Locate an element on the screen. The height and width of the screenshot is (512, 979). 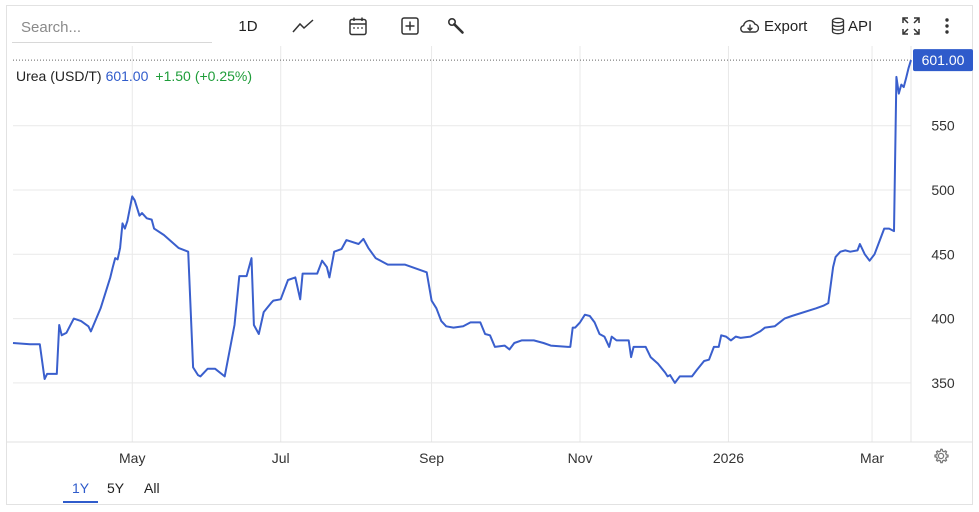
time-axis-tick-label: Mar is located at coordinates (872, 458).